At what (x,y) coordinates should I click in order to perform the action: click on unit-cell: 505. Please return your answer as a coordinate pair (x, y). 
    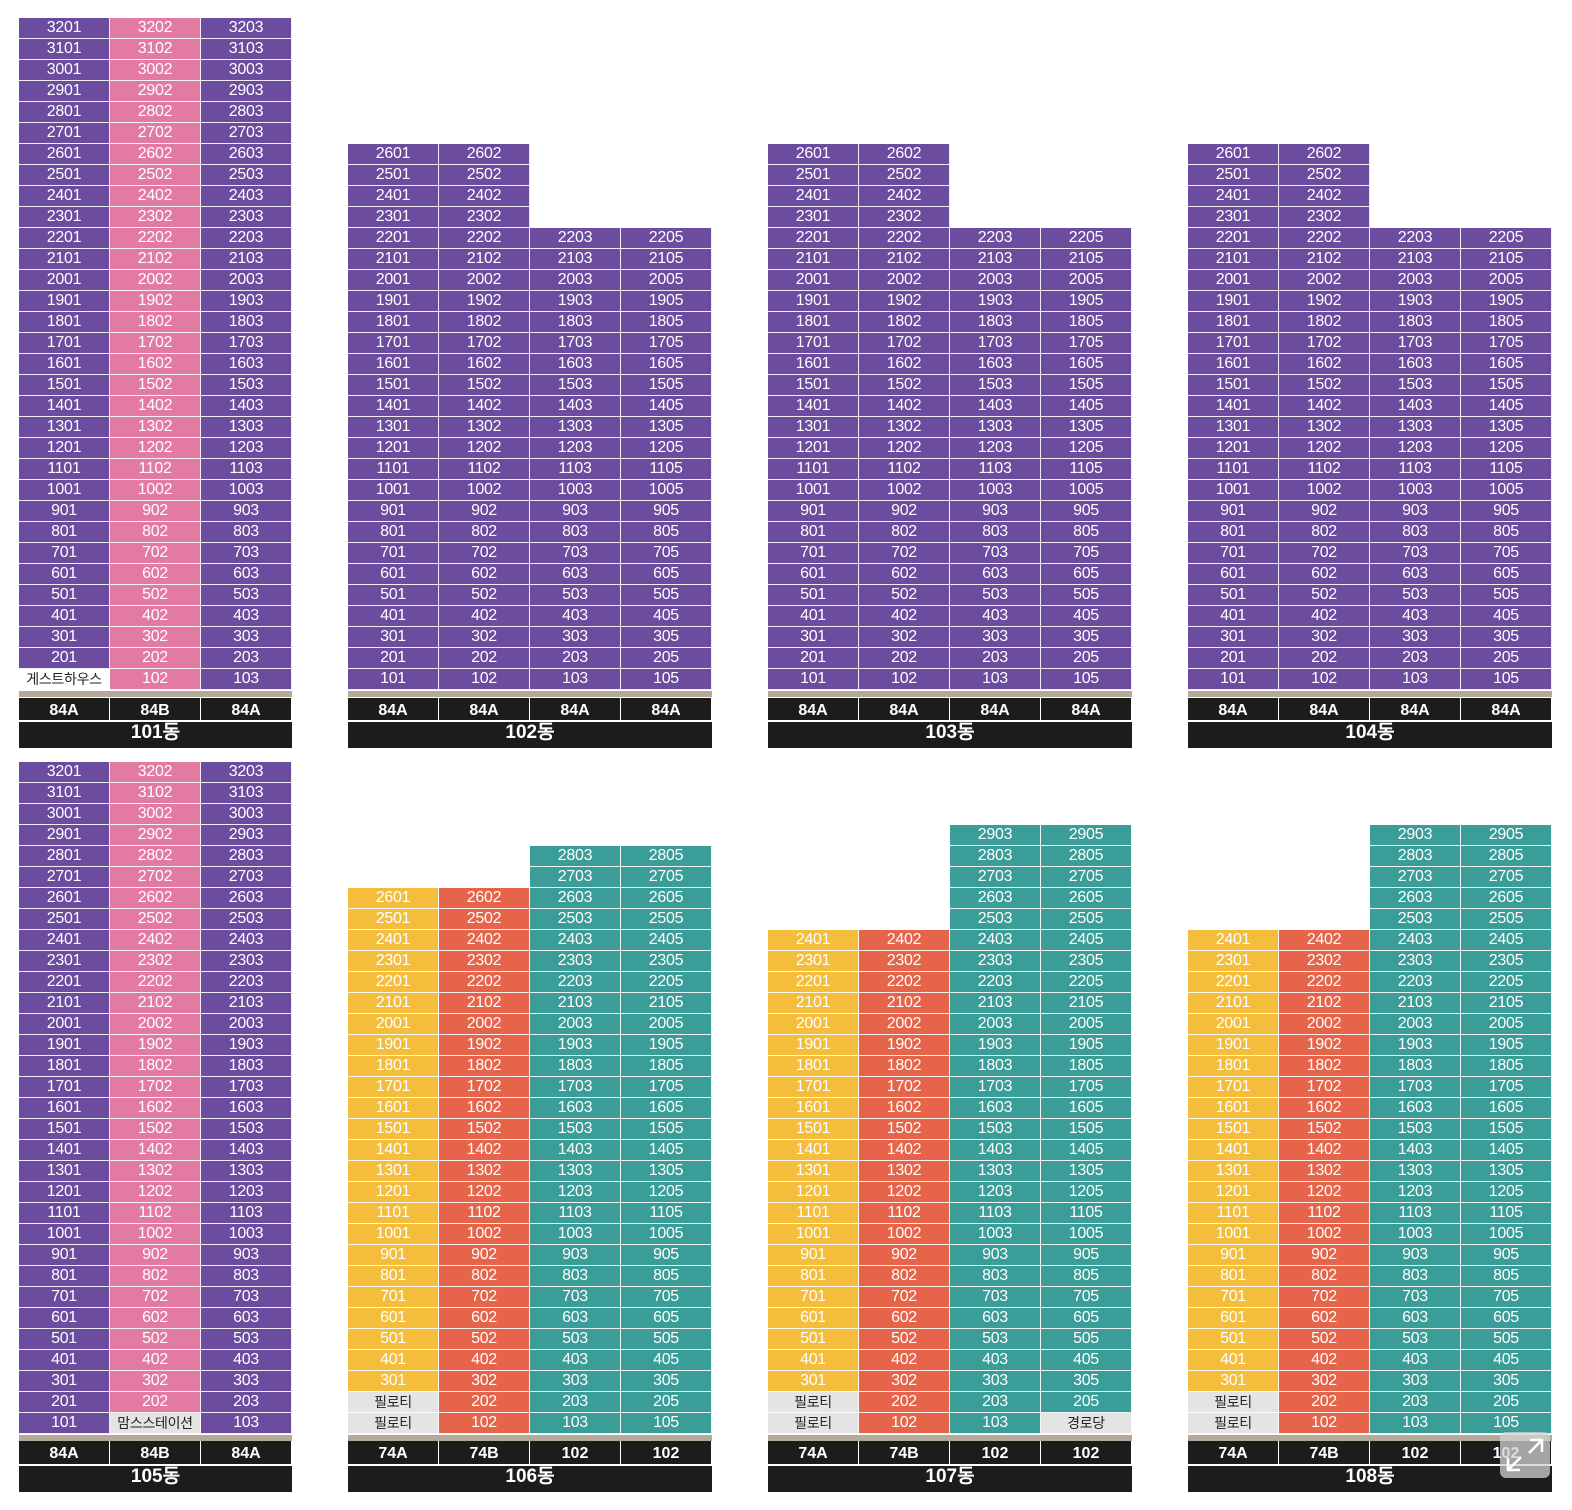
    Looking at the image, I should click on (1086, 595).